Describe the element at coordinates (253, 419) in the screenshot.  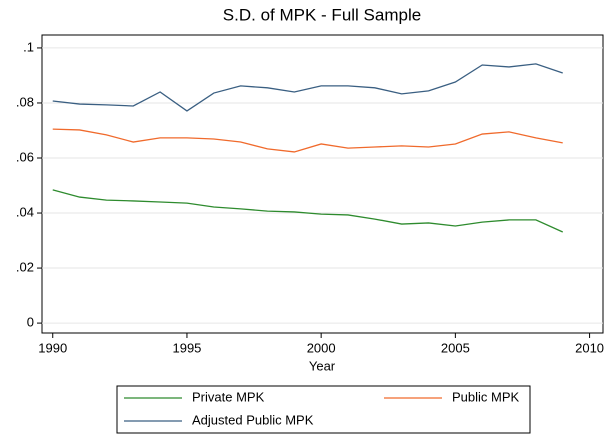
I see `legend-label: Adjusted Public MPK` at that location.